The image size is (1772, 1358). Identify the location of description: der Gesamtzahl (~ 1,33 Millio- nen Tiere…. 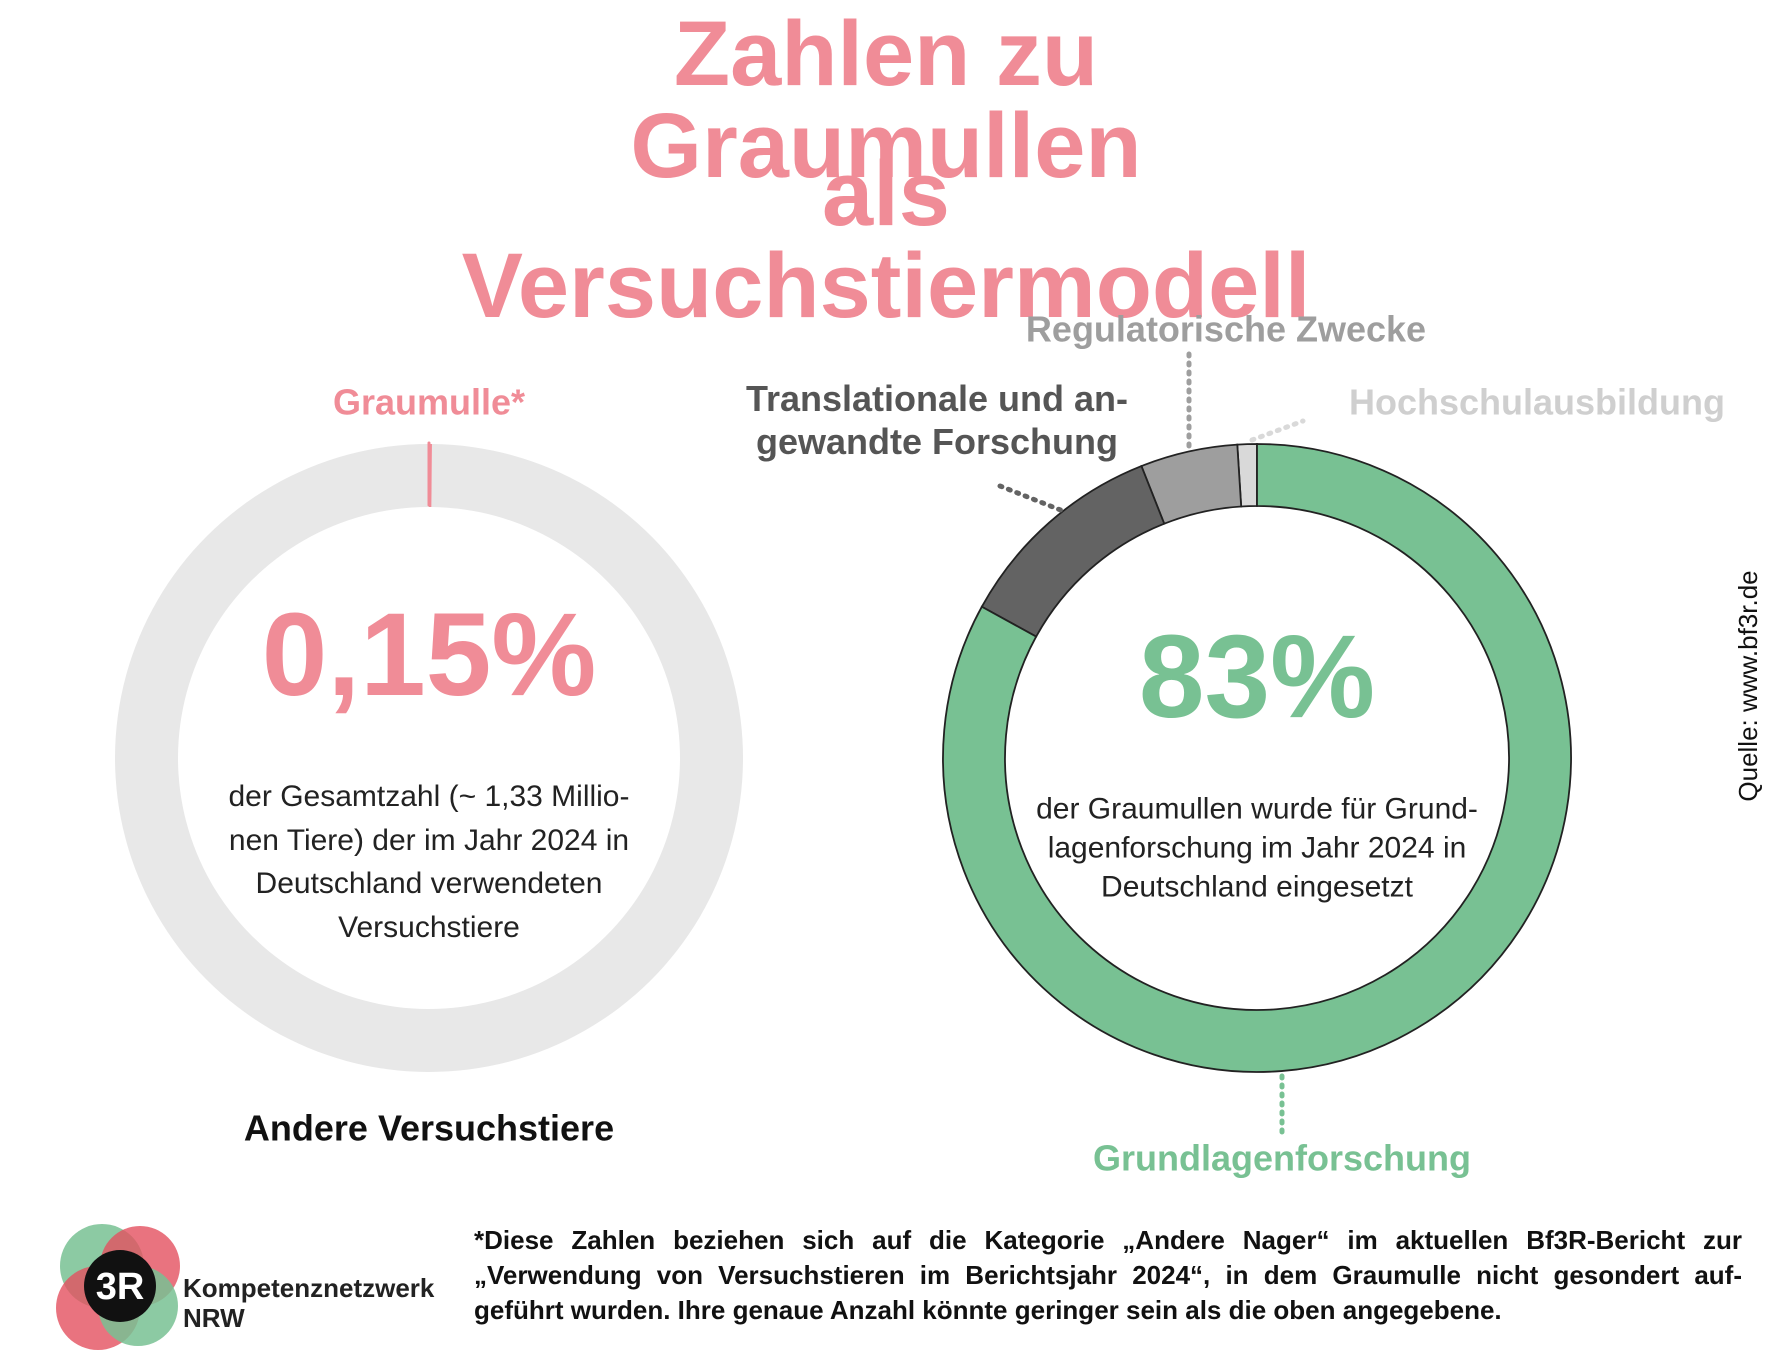
(429, 862).